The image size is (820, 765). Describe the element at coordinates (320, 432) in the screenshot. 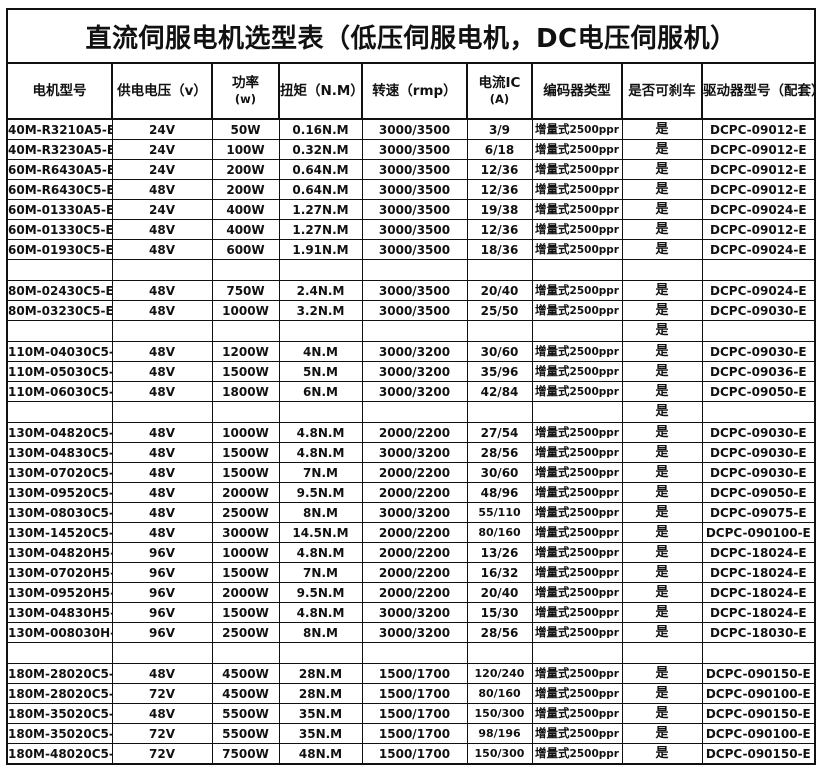

I see `cell-torque: 4.8N.M` at that location.